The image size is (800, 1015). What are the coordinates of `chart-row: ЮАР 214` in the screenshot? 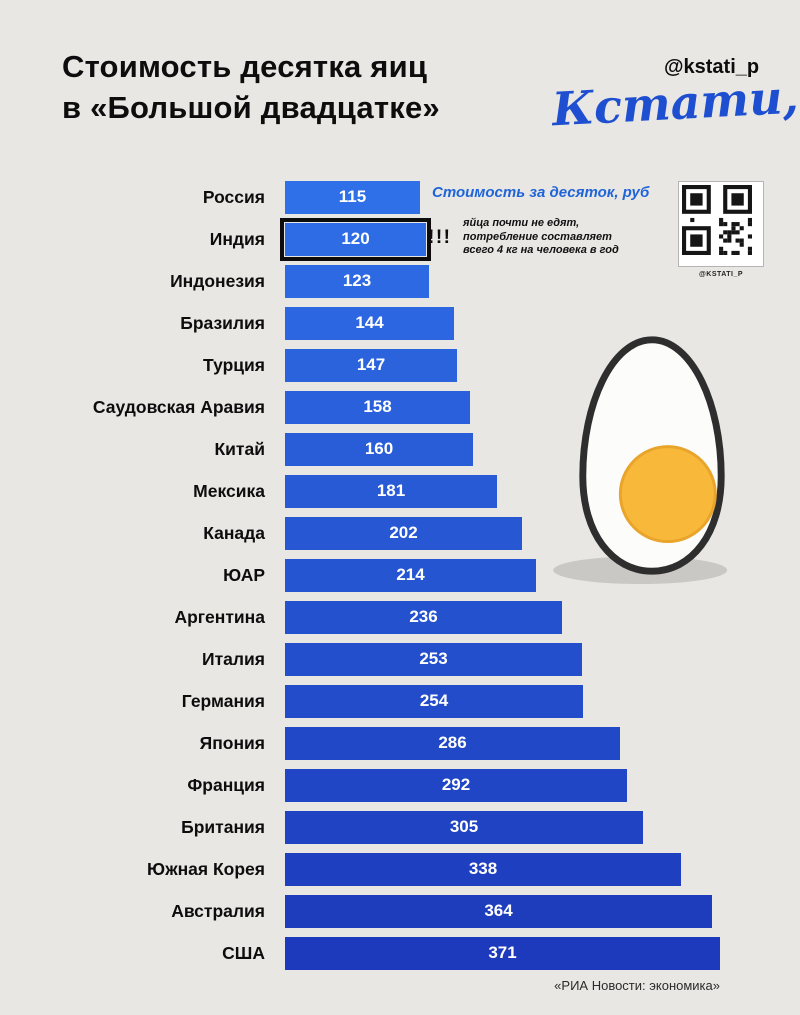 It's located at (400, 575).